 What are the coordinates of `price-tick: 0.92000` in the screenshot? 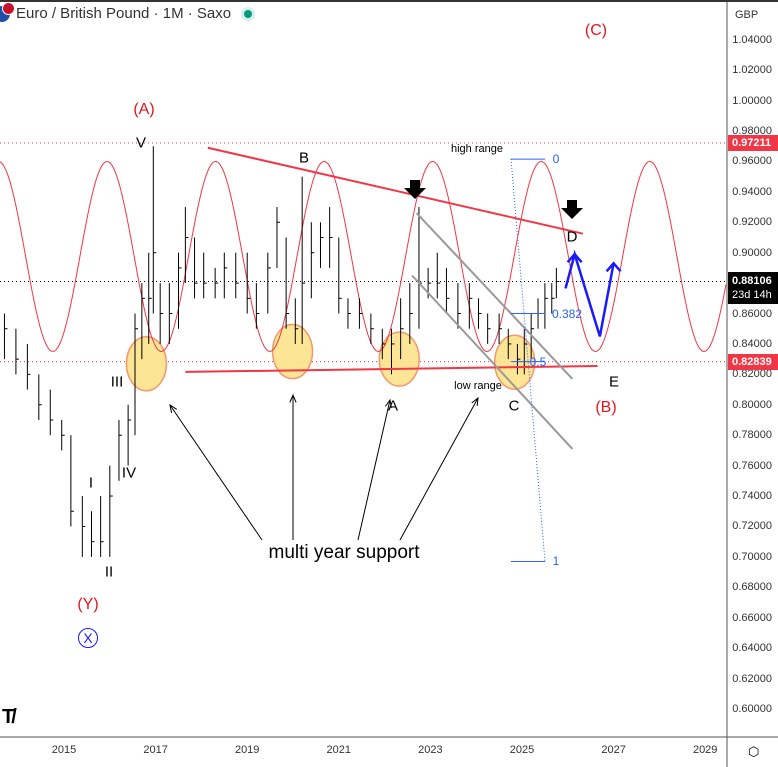 It's located at (752, 222).